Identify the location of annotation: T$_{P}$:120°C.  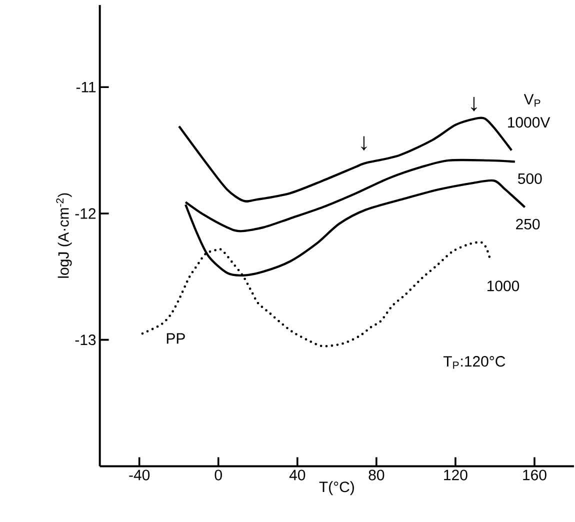
(474, 362).